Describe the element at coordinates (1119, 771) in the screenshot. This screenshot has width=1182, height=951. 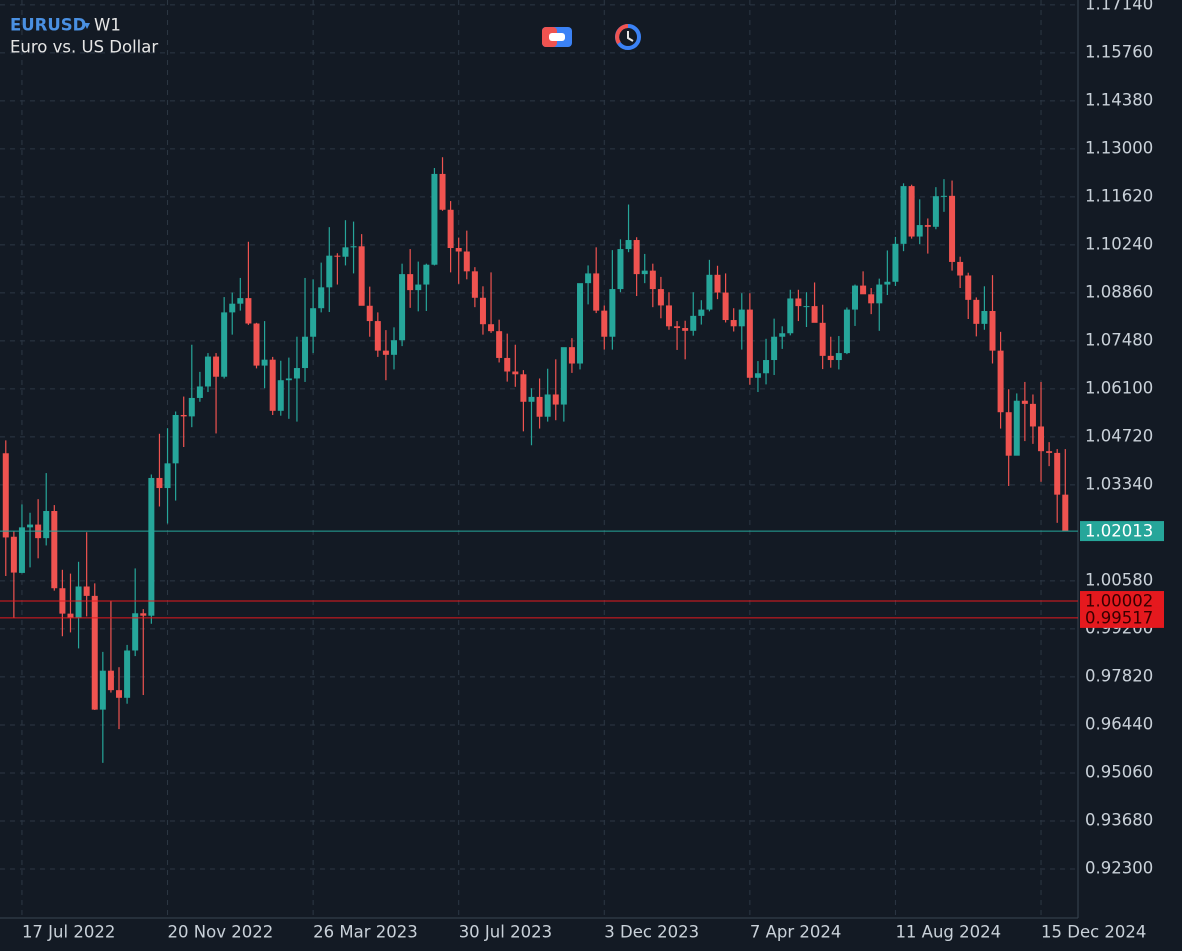
I see `y-tick-label: 0.95060` at that location.